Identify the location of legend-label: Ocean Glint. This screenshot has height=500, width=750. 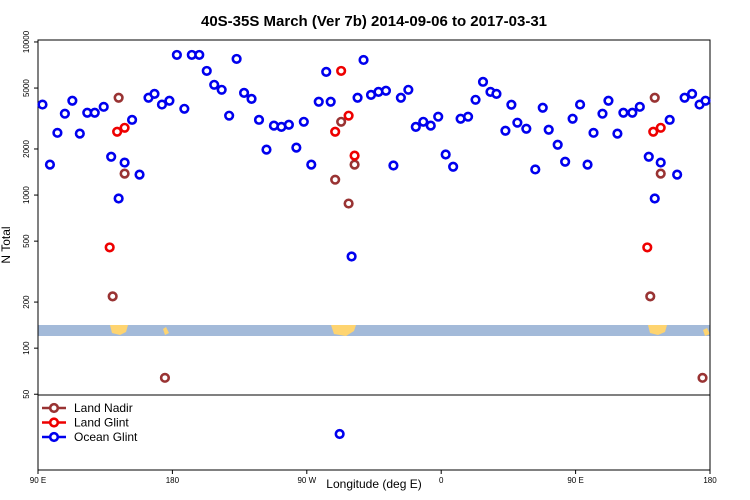
(106, 437).